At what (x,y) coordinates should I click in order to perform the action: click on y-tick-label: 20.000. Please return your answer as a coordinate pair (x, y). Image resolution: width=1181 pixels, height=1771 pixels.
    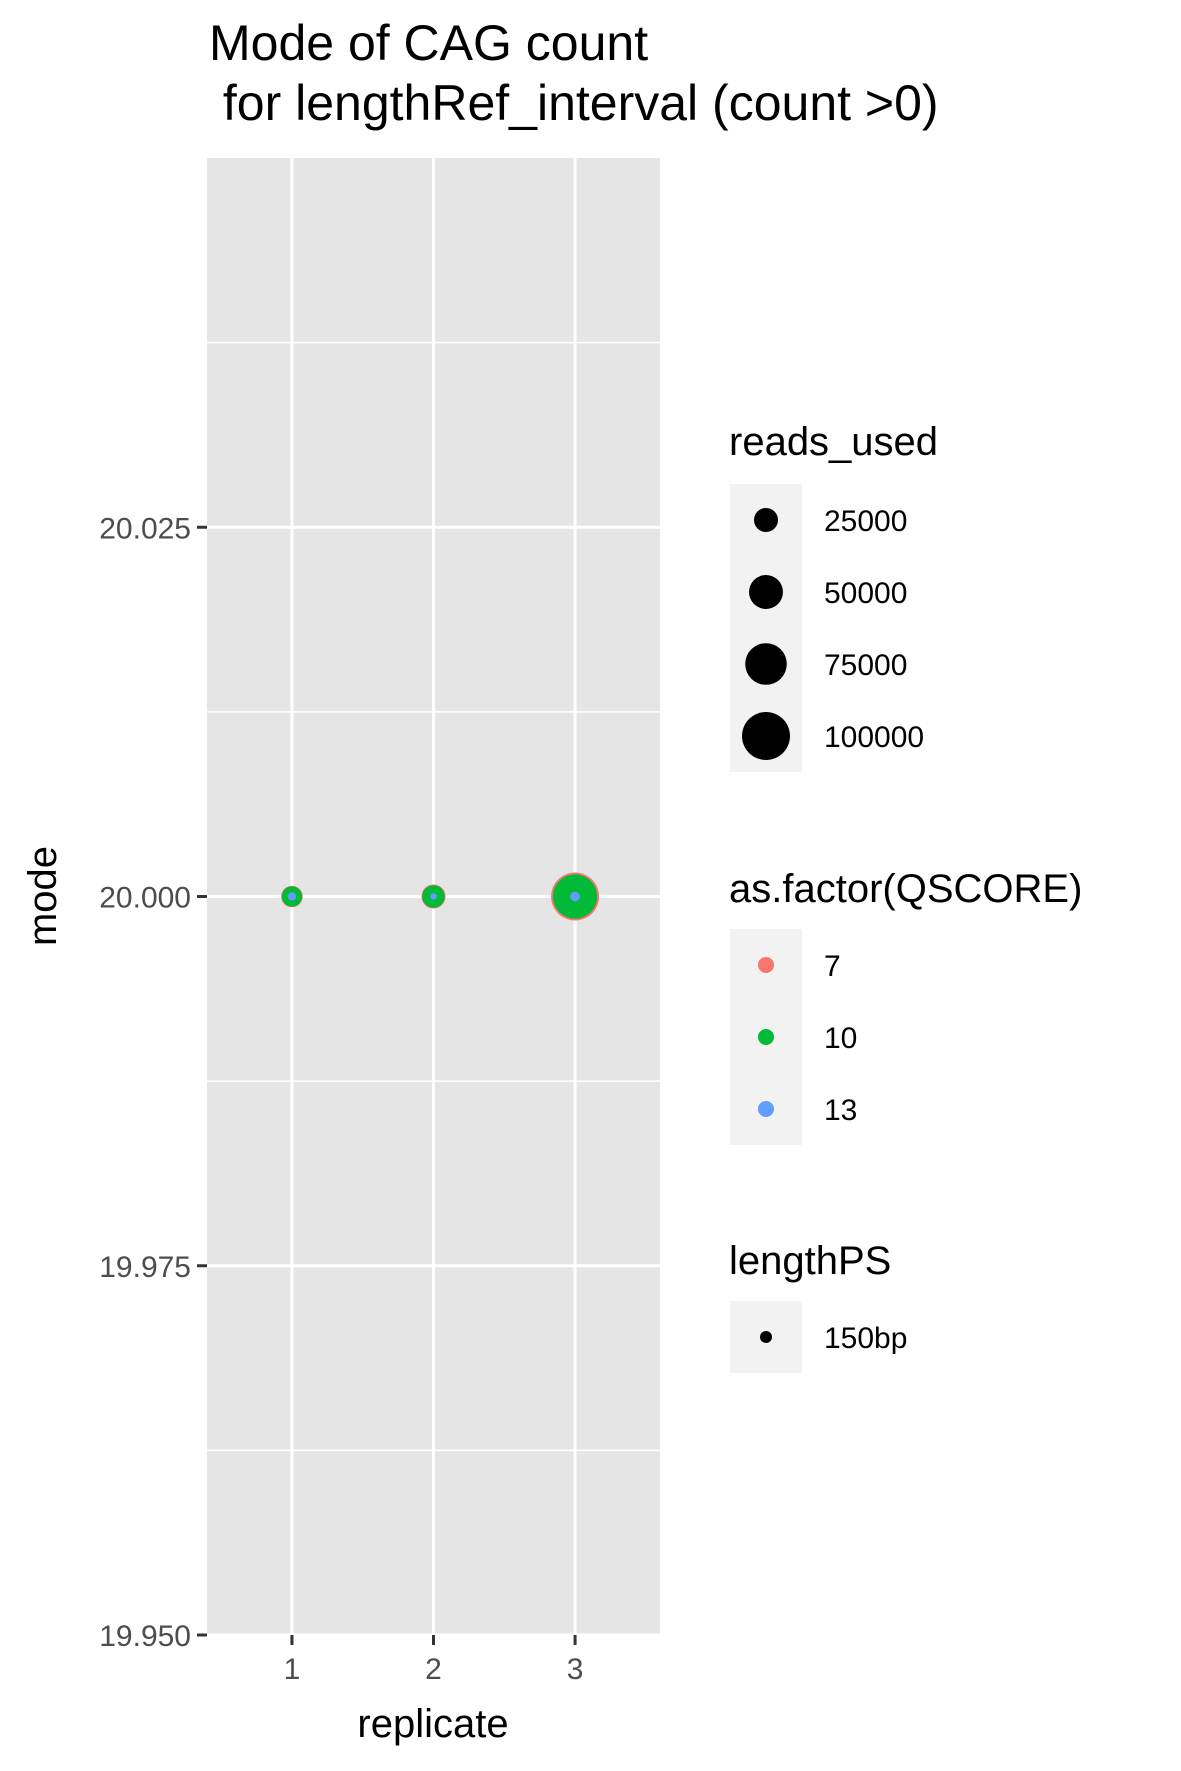
    Looking at the image, I should click on (145, 898).